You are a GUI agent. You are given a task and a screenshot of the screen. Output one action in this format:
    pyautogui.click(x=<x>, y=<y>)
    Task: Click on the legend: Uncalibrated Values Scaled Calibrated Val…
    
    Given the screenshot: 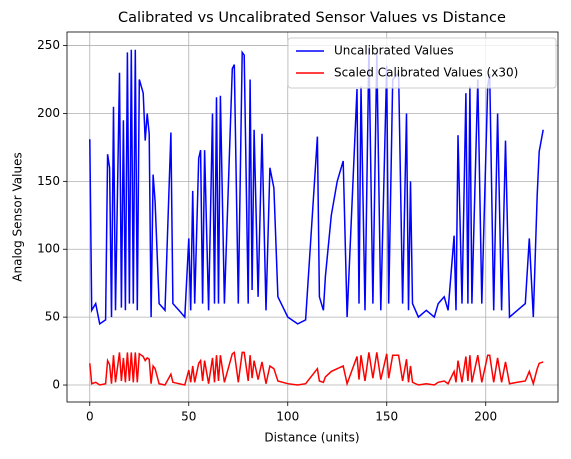 What is the action you would take?
    pyautogui.click(x=422, y=63)
    